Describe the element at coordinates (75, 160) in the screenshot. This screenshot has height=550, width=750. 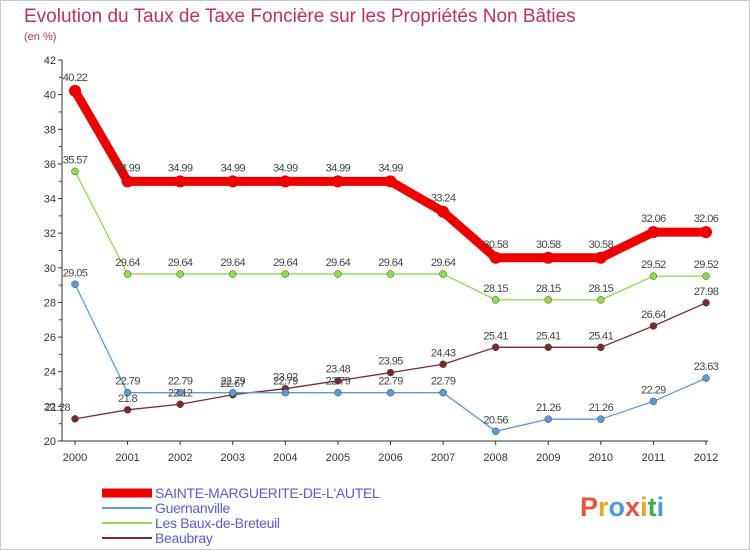
I see `data-label: 35.57` at that location.